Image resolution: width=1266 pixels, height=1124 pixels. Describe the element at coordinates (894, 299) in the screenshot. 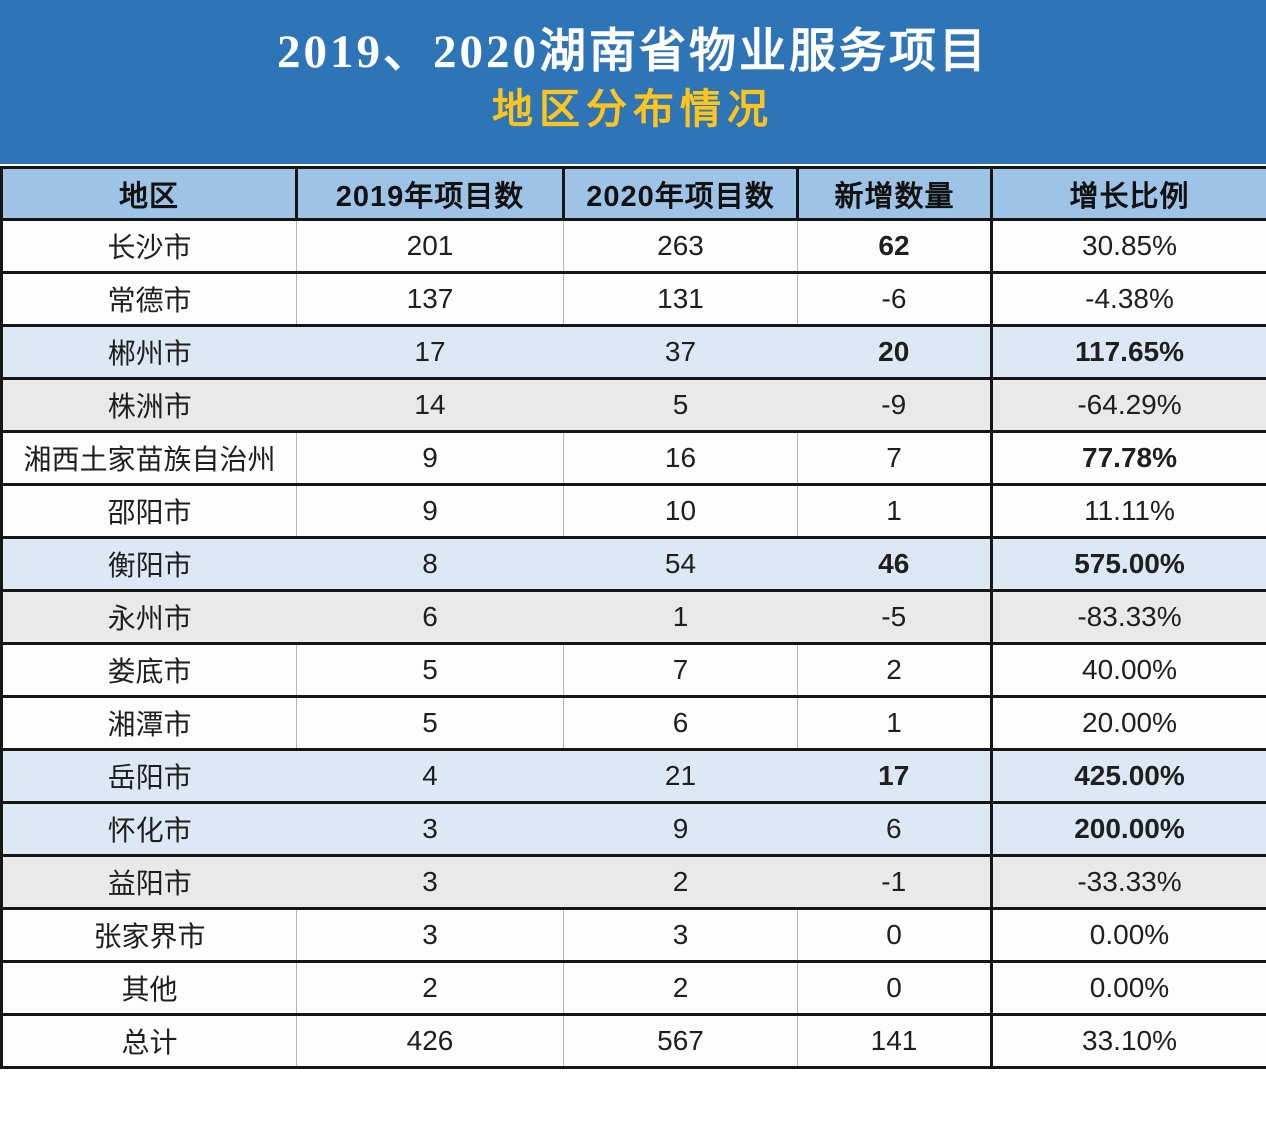

I see `added-cell: -6` at that location.